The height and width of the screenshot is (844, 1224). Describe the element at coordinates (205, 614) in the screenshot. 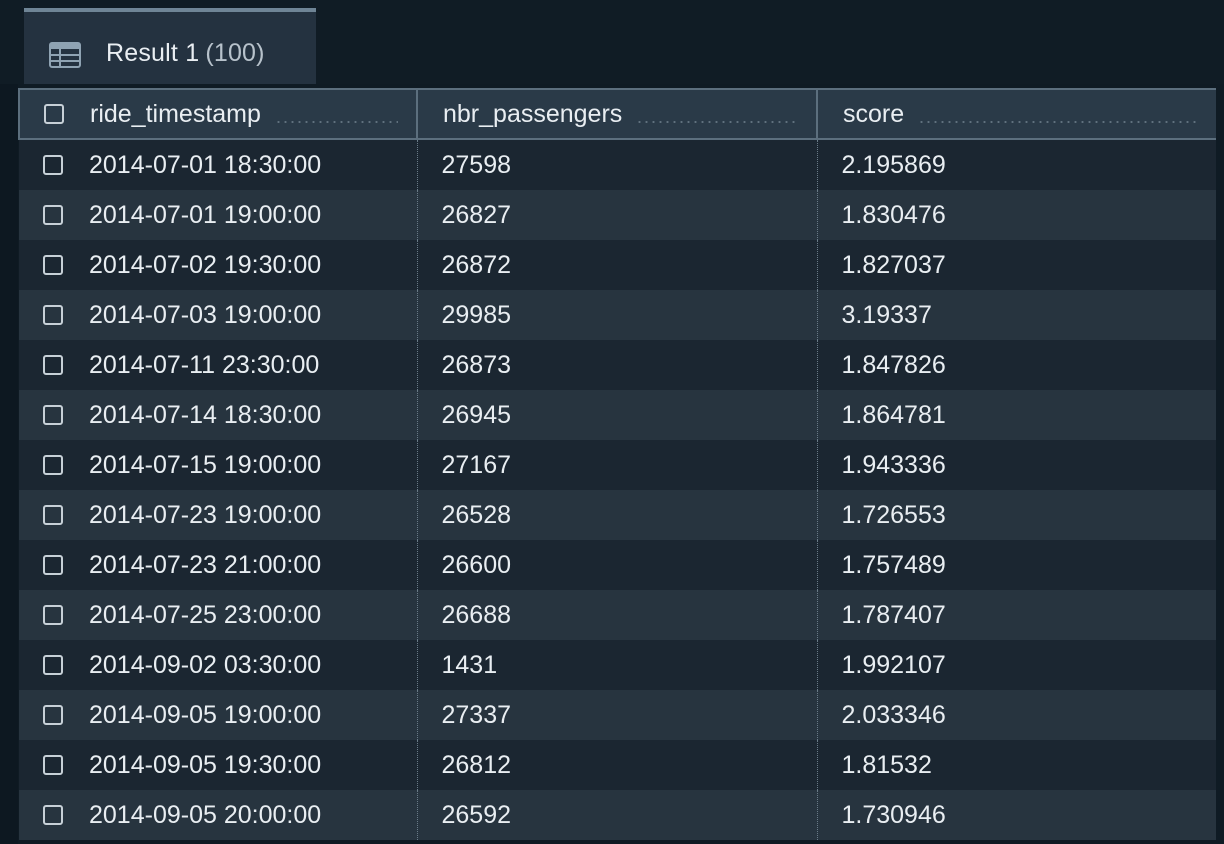

I see `cell-value: 2014-07-25 23:00:00` at that location.